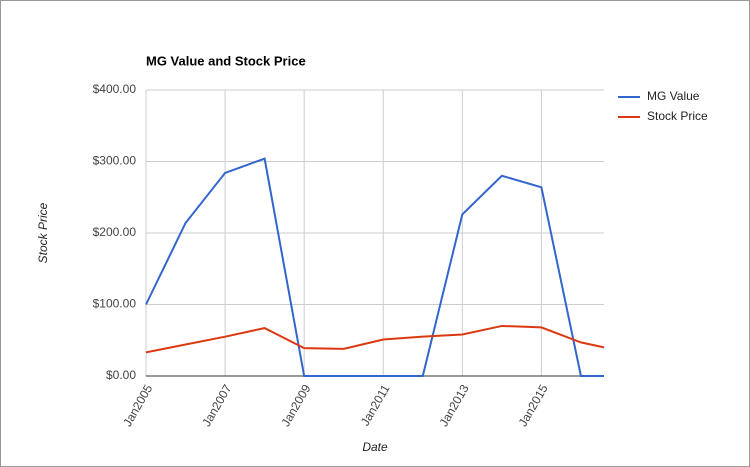  What do you see at coordinates (375, 447) in the screenshot?
I see `x-axis-label: Date` at bounding box center [375, 447].